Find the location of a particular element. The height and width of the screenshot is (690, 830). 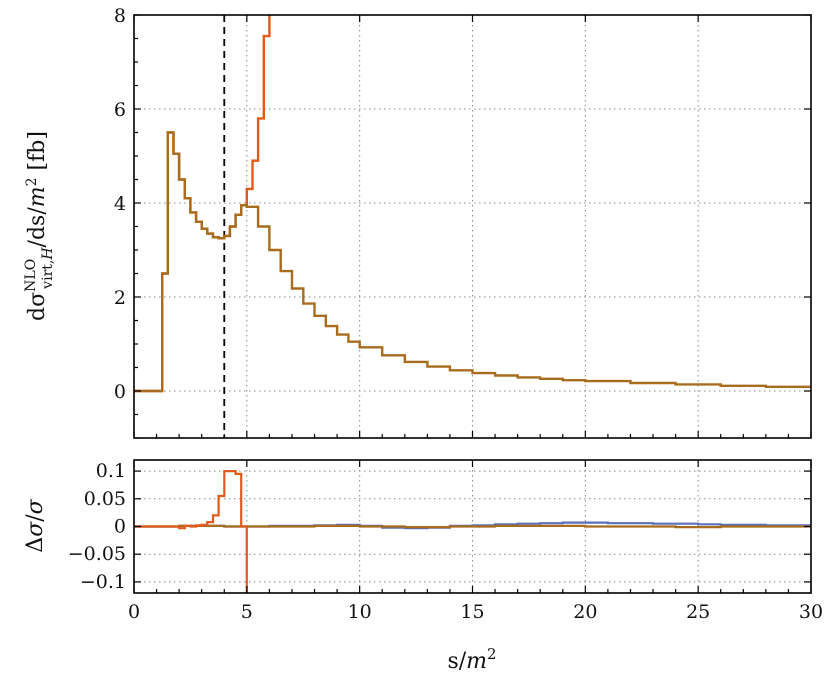

ratio-ytick-label-0: 0.1 is located at coordinates (111, 471).